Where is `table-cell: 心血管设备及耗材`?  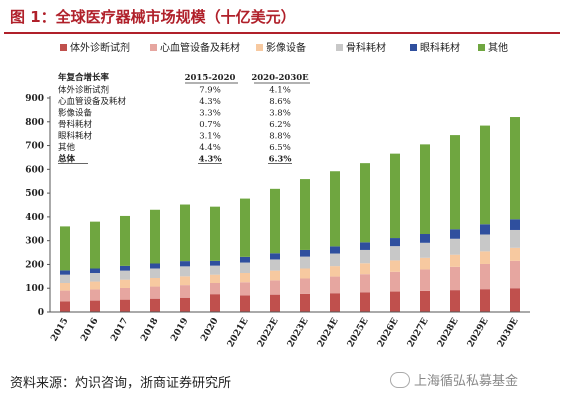
table-cell: 心血管设备及耗材 is located at coordinates (92, 101).